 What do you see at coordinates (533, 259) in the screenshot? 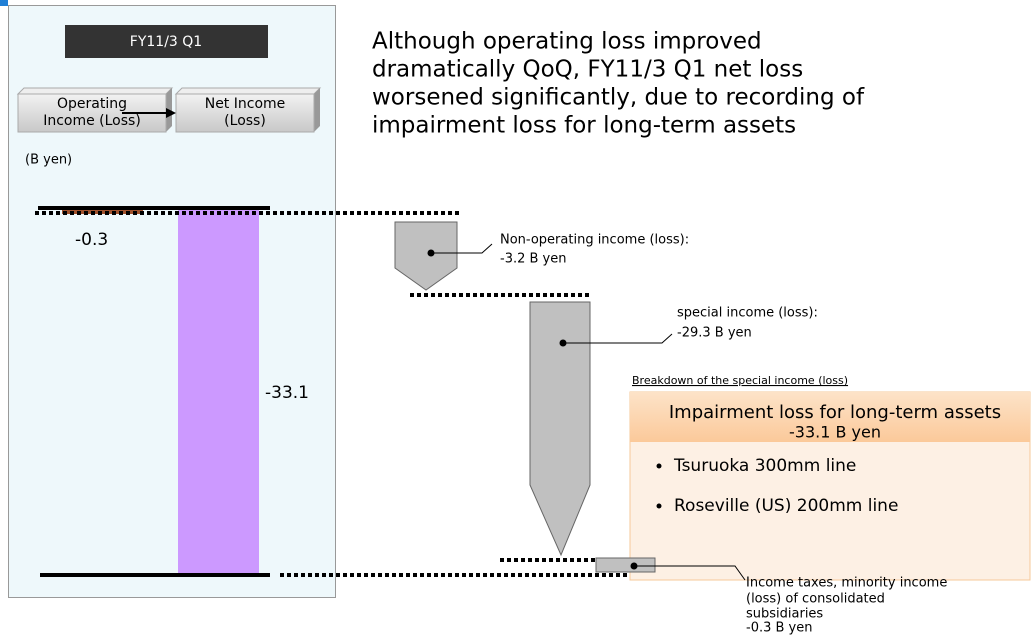
I see `step-amount: -3.2 B yen` at bounding box center [533, 259].